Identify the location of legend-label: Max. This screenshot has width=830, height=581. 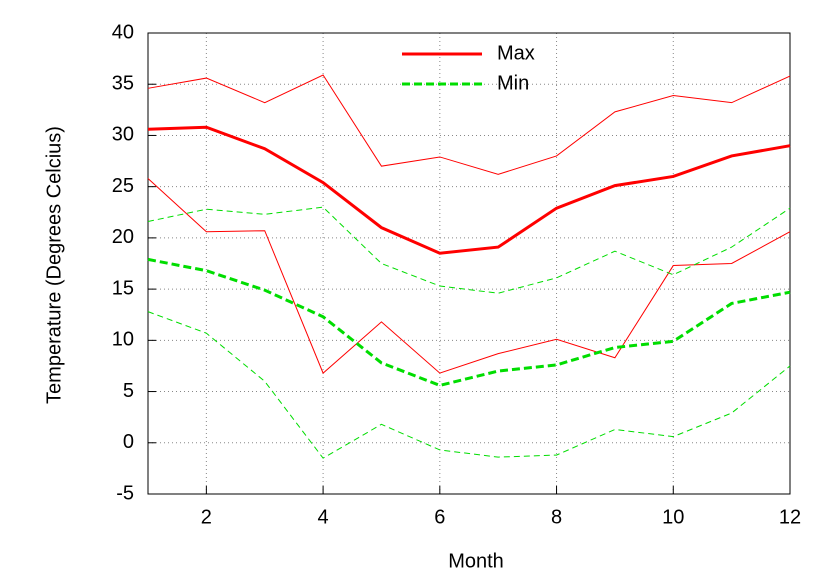
(516, 53).